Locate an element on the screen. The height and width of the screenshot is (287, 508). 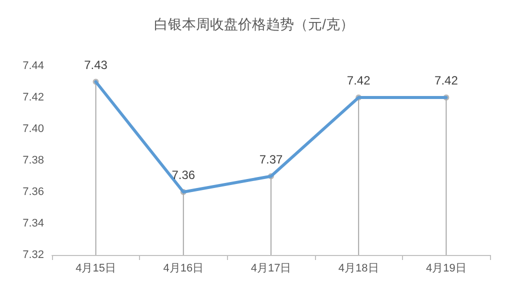
data-label: 7.37 is located at coordinates (271, 159).